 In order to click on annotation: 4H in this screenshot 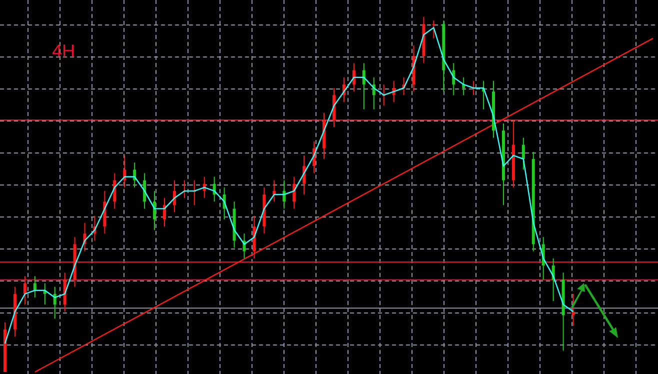, I will do `click(64, 51)`.